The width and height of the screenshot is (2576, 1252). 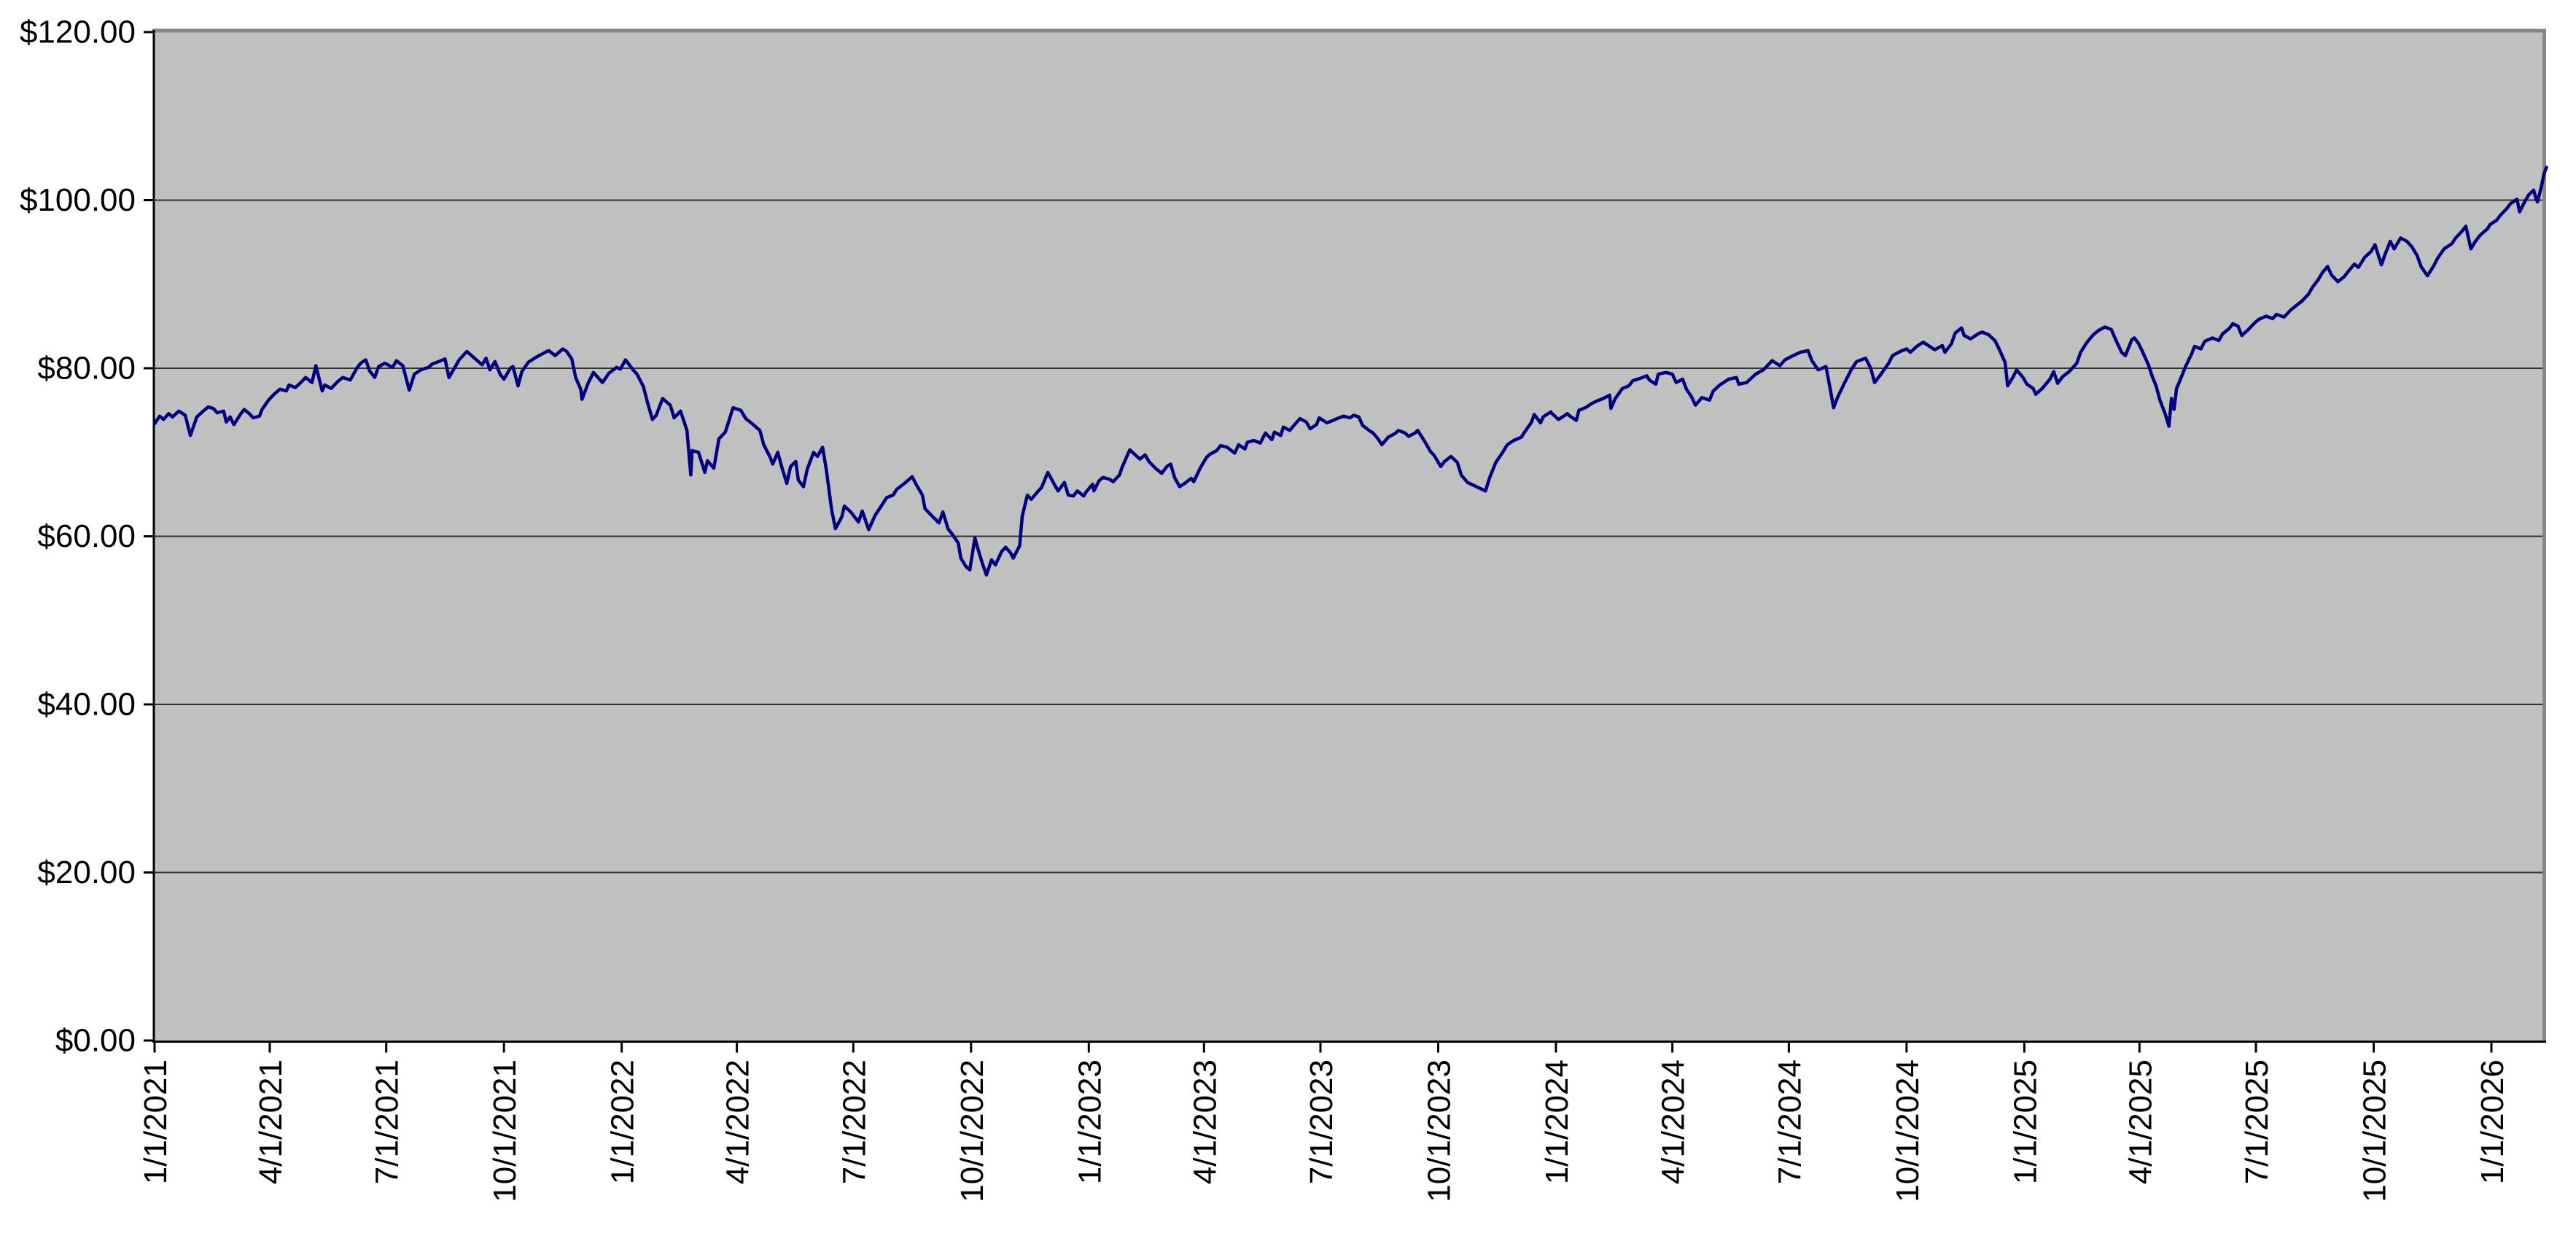 What do you see at coordinates (972, 1130) in the screenshot?
I see `x-axis-label: 10/1/2022` at bounding box center [972, 1130].